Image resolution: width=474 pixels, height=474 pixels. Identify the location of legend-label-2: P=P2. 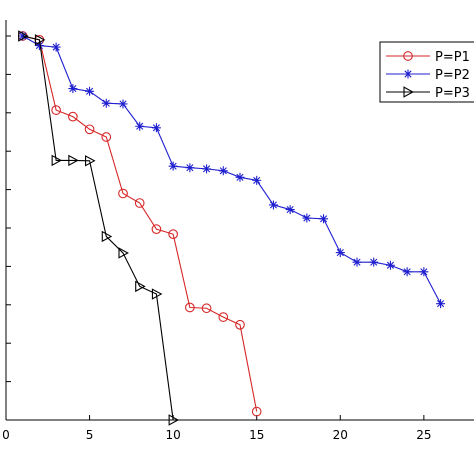
(452, 75).